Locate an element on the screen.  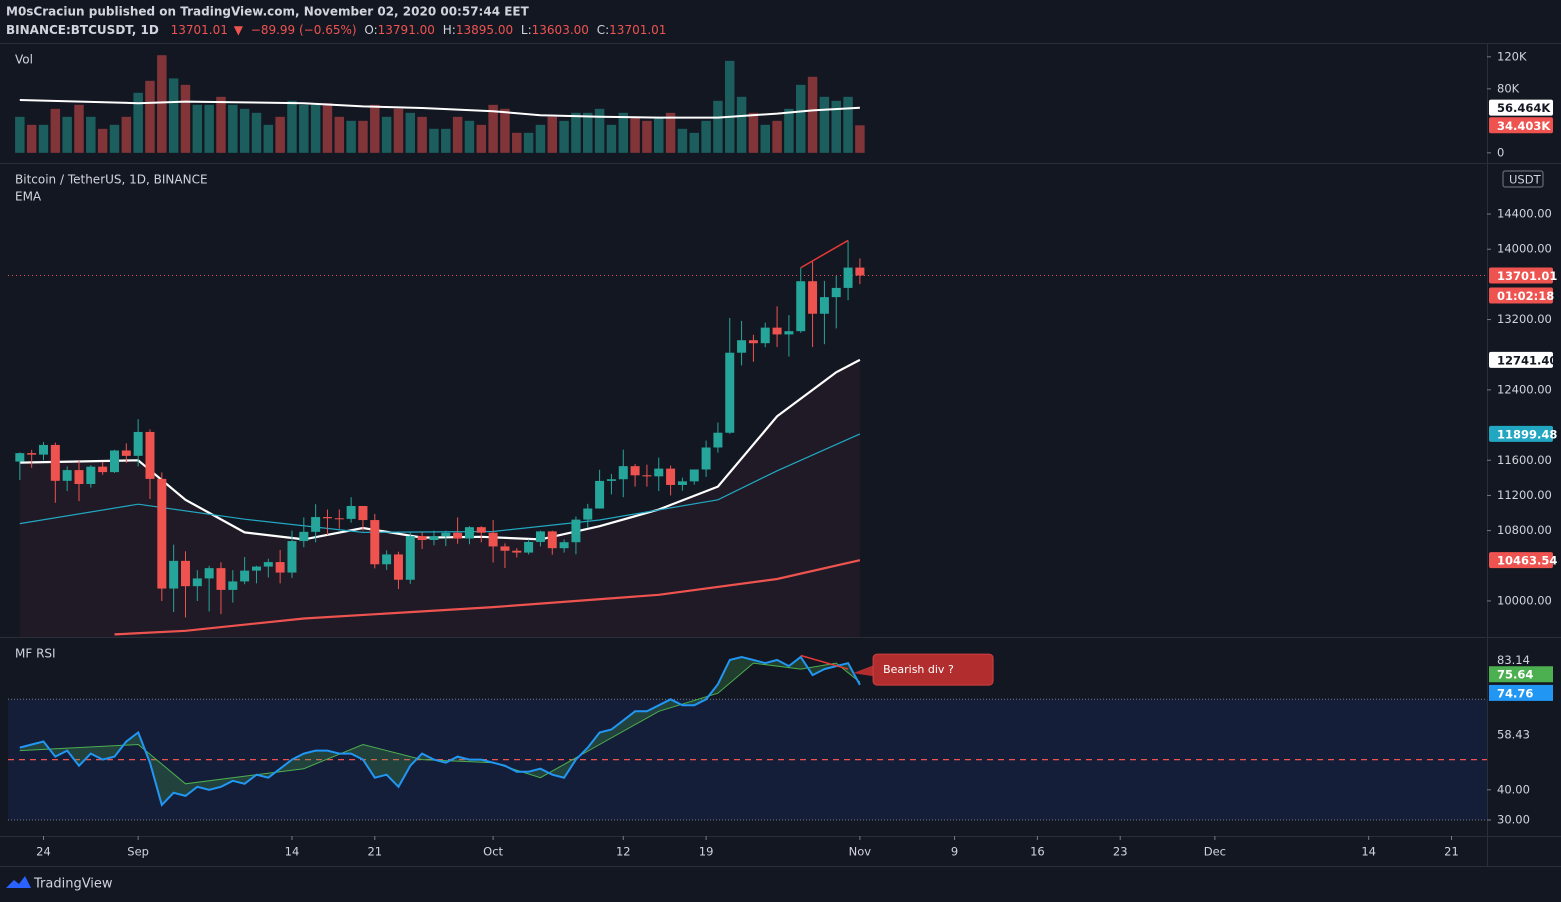
ohlc-value: 13791.00 is located at coordinates (406, 30).